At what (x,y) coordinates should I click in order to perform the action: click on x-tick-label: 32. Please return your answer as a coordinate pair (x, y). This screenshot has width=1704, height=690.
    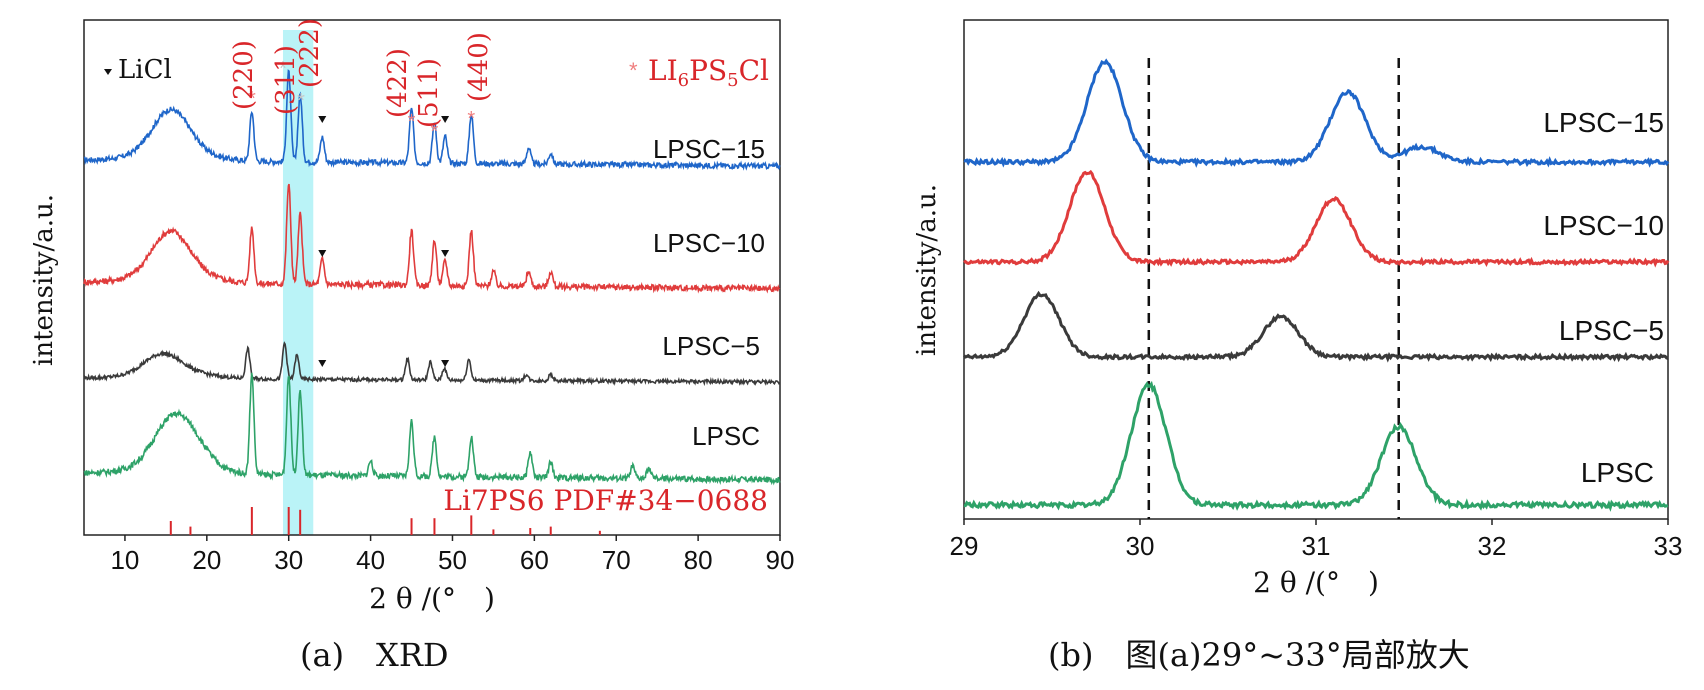
    Looking at the image, I should click on (1492, 546).